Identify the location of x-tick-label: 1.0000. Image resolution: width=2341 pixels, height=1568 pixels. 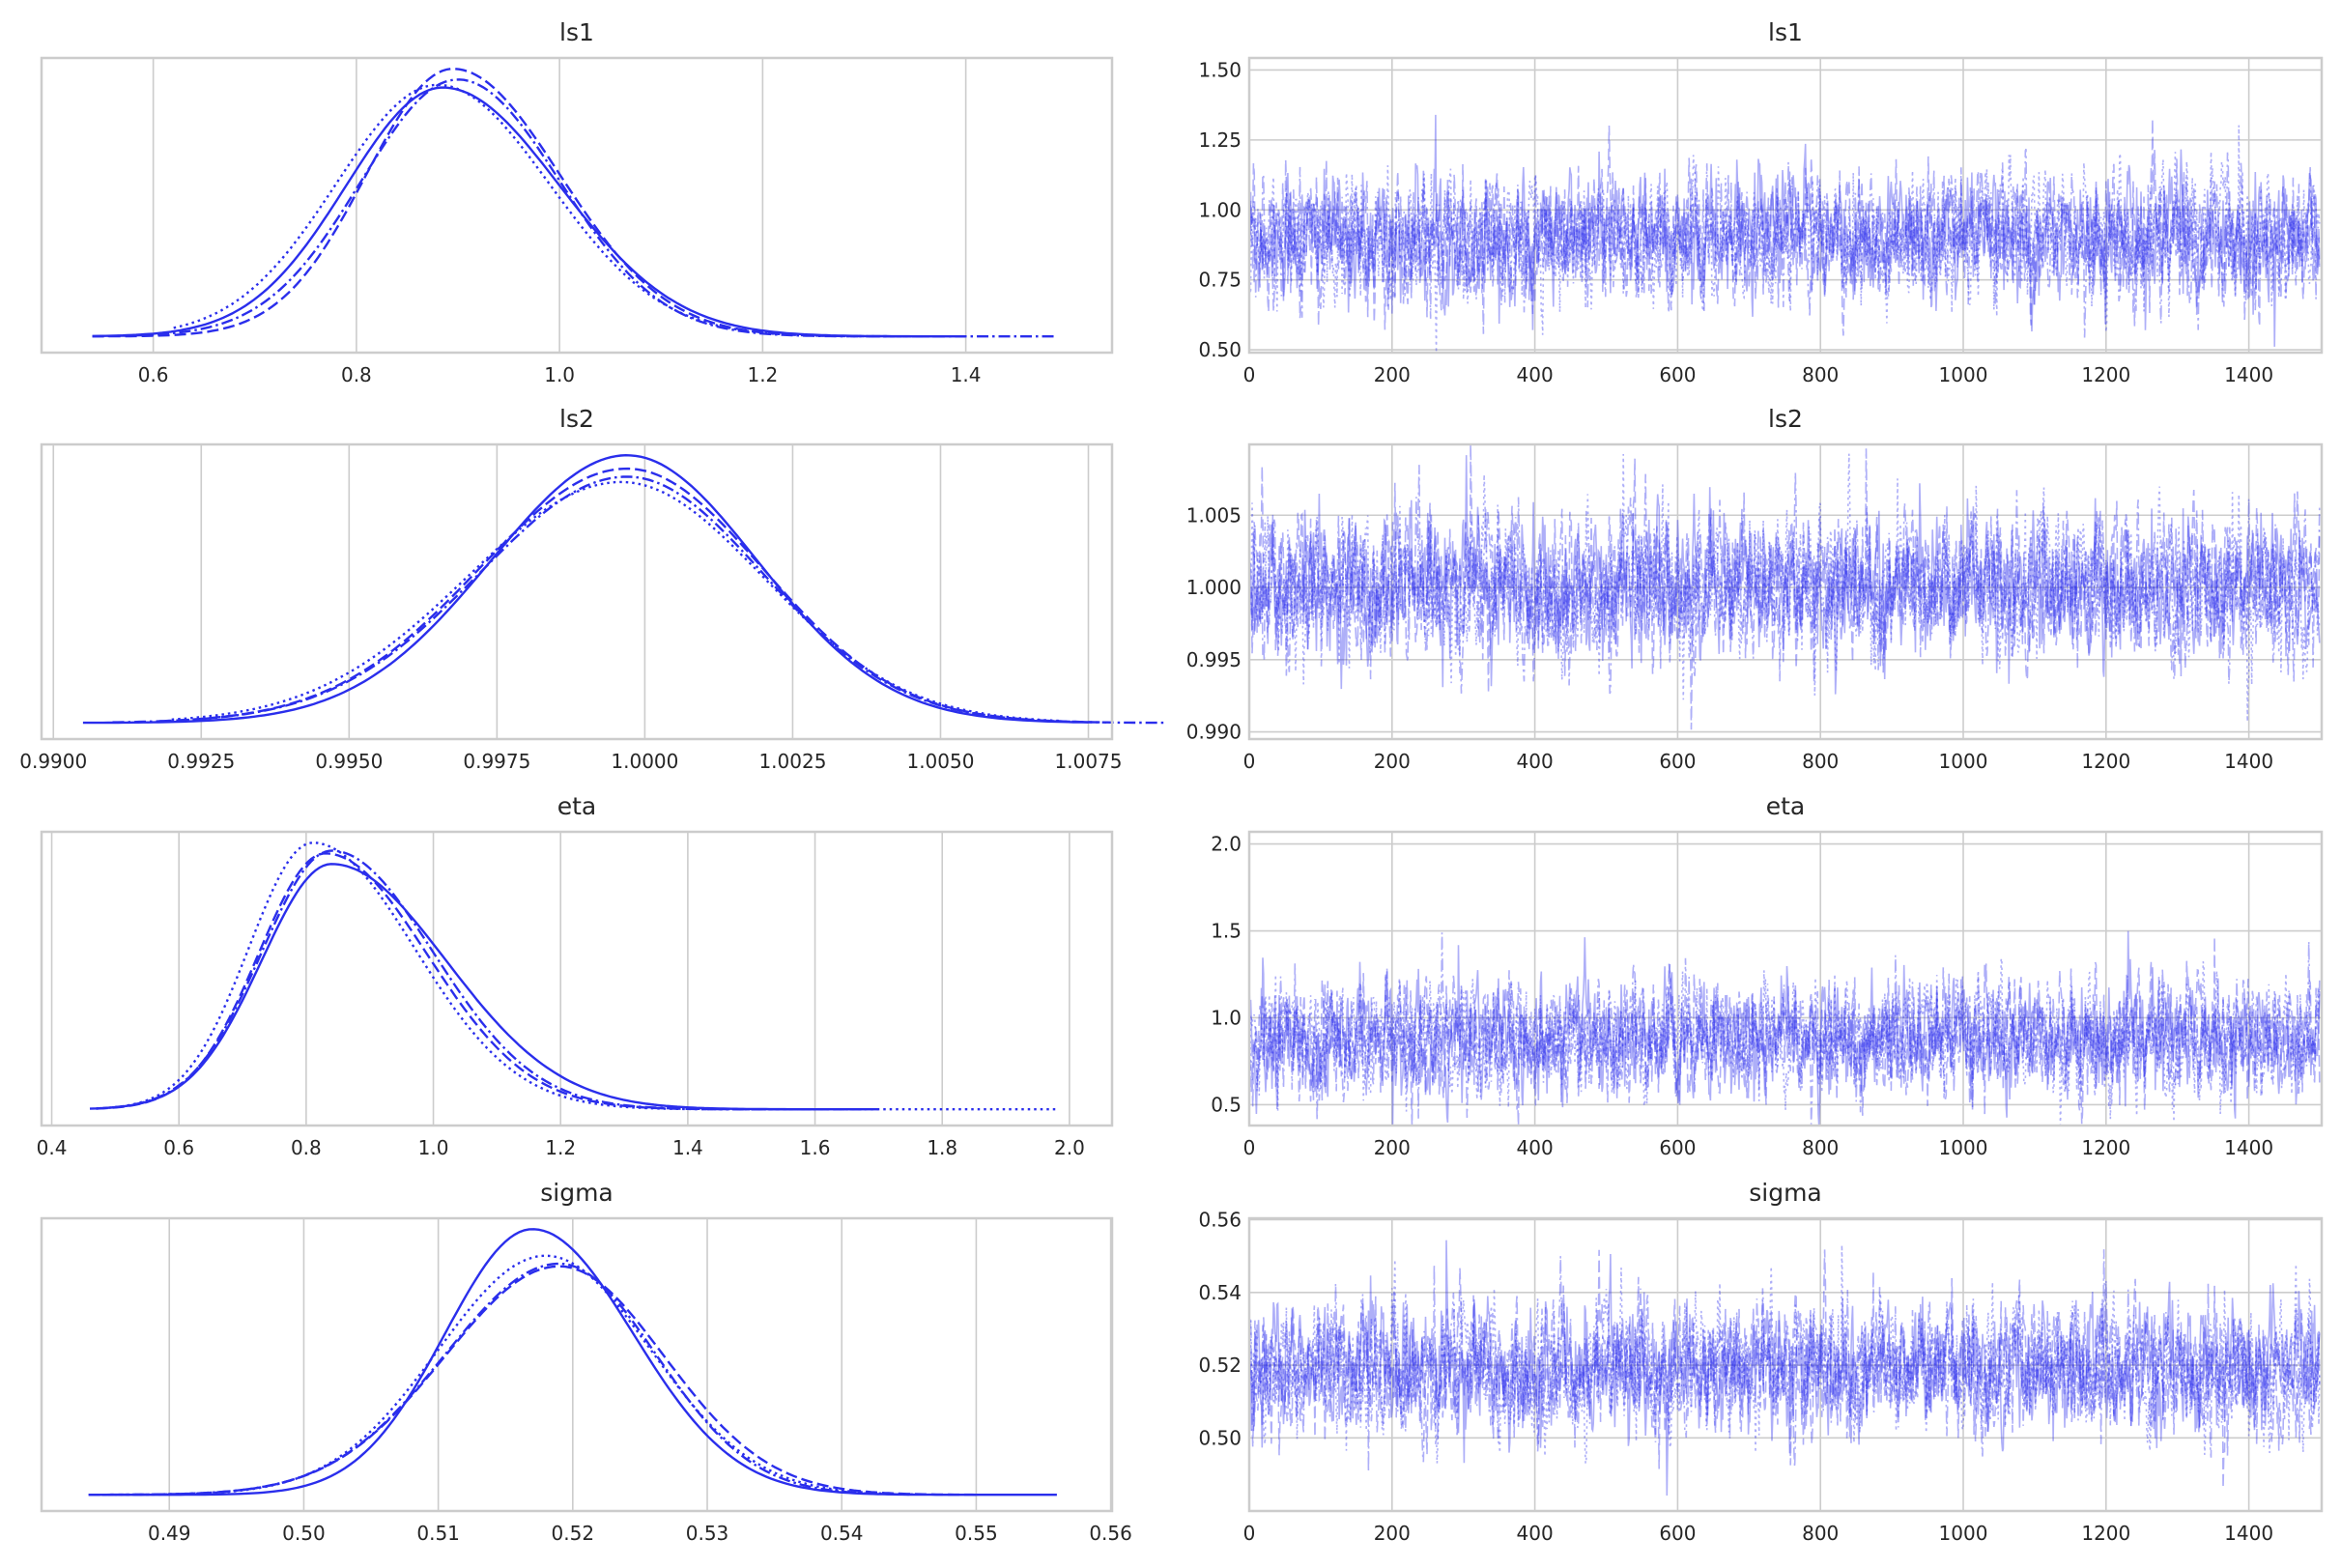
(644, 761).